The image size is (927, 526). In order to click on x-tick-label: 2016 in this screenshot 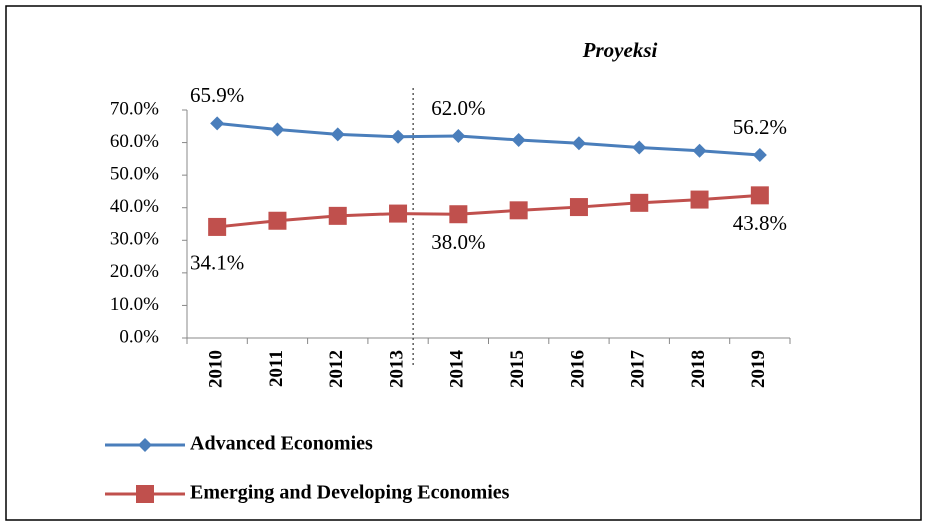, I will do `click(577, 369)`.